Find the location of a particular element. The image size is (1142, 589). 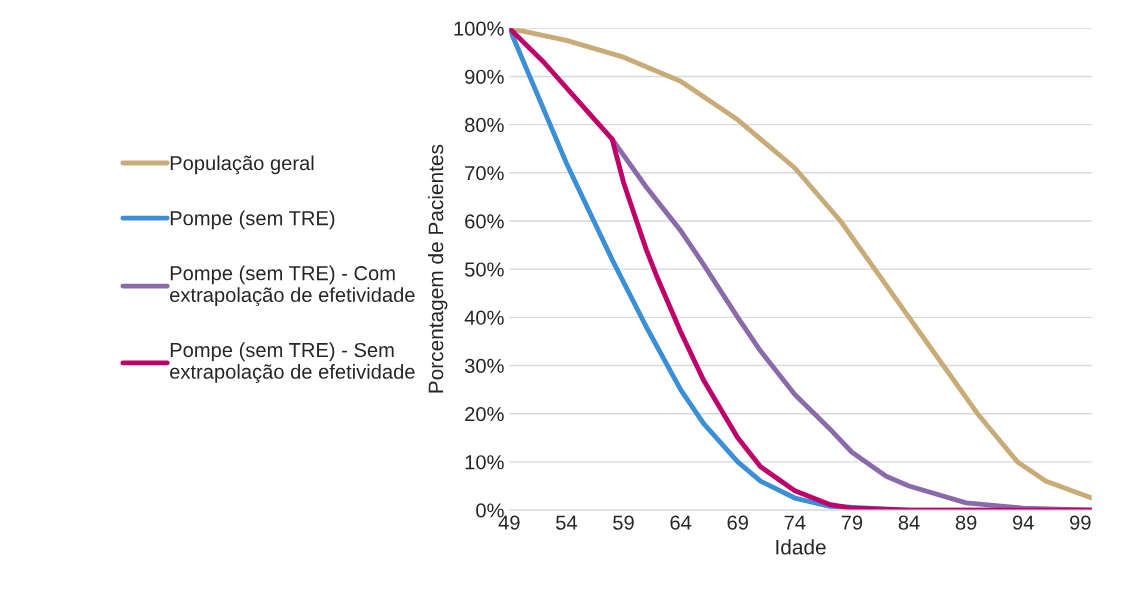

y-tick-label: 40% is located at coordinates (484, 317).